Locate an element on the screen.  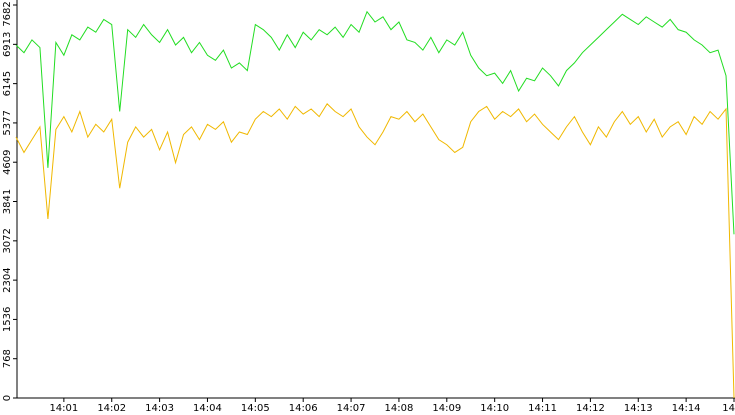
x-tick-label: 14:13 is located at coordinates (638, 408).